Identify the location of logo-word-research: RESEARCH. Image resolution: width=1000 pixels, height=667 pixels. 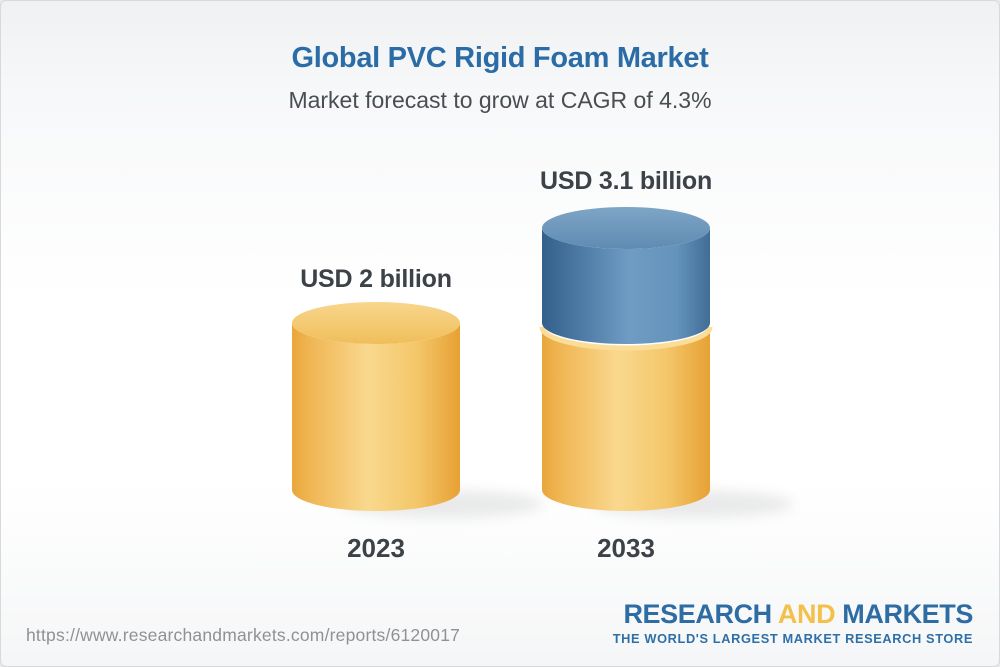
(697, 614).